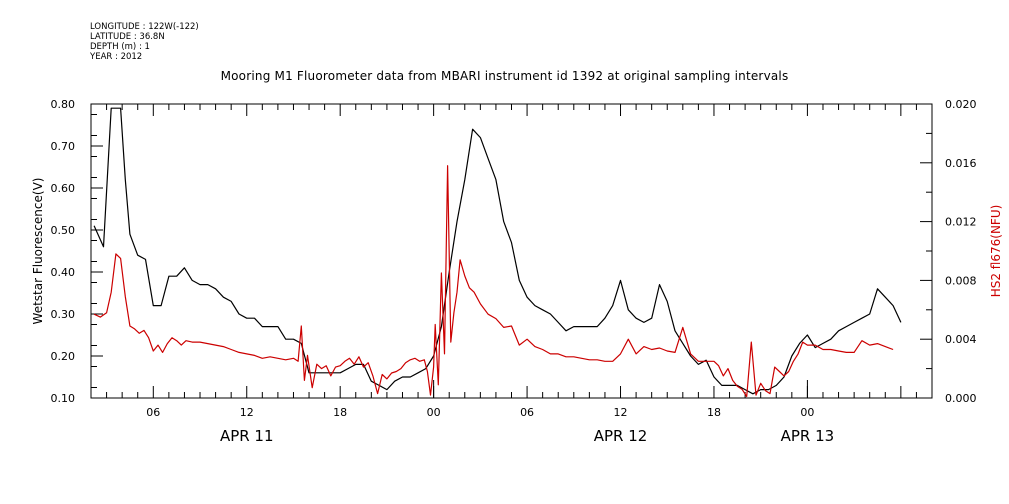 The height and width of the screenshot is (504, 1009). Describe the element at coordinates (147, 47) in the screenshot. I see `meta-depth-value: 1` at that location.